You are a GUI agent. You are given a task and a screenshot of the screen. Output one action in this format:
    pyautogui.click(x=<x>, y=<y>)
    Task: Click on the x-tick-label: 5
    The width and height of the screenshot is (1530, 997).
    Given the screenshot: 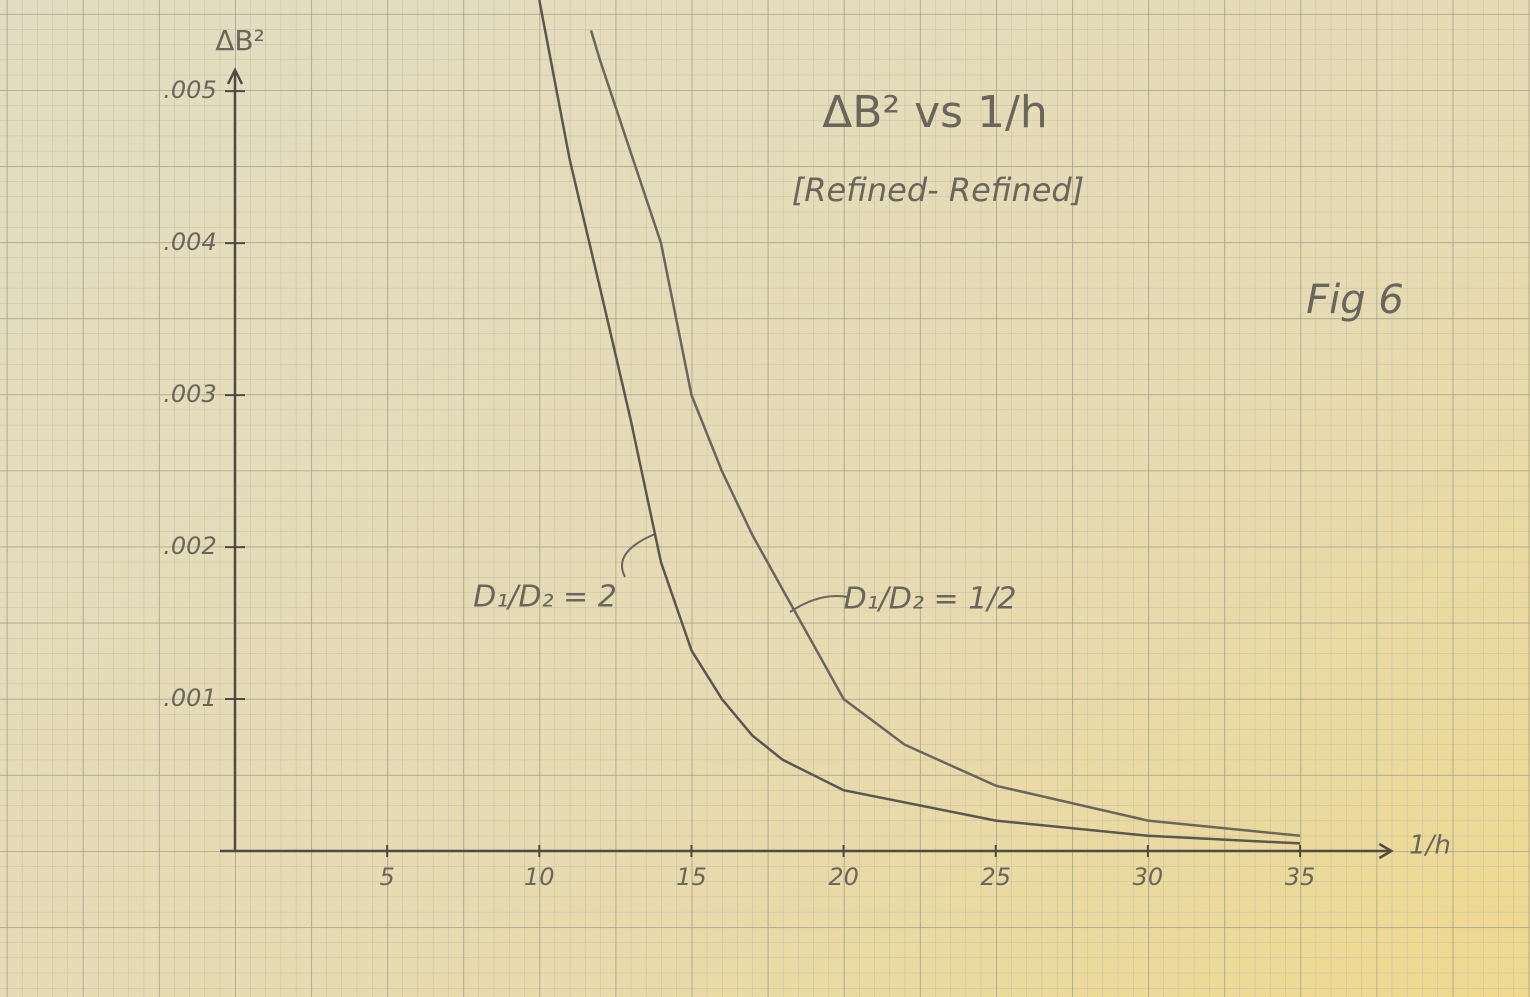 What is the action you would take?
    pyautogui.click(x=387, y=877)
    